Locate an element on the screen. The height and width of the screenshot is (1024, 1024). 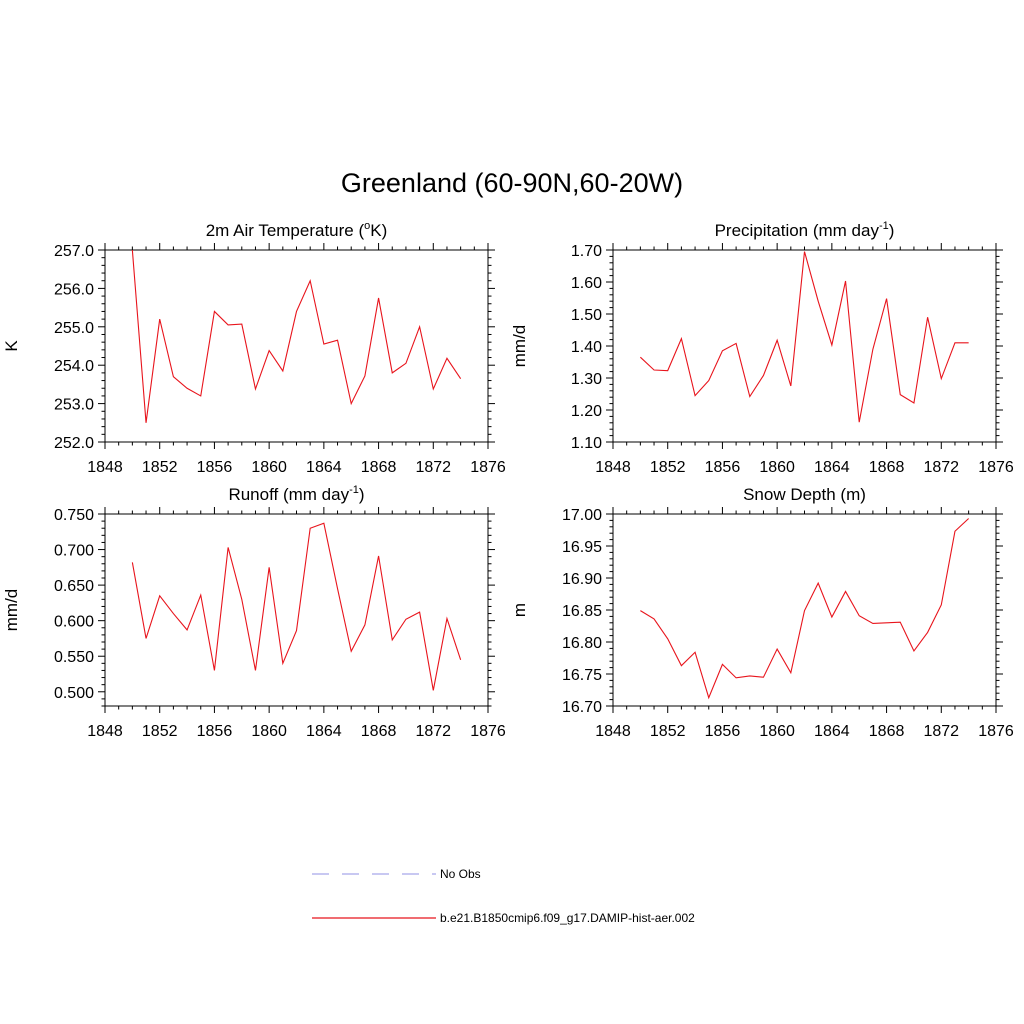
y-tick-label: 16.80 is located at coordinates (582, 643).